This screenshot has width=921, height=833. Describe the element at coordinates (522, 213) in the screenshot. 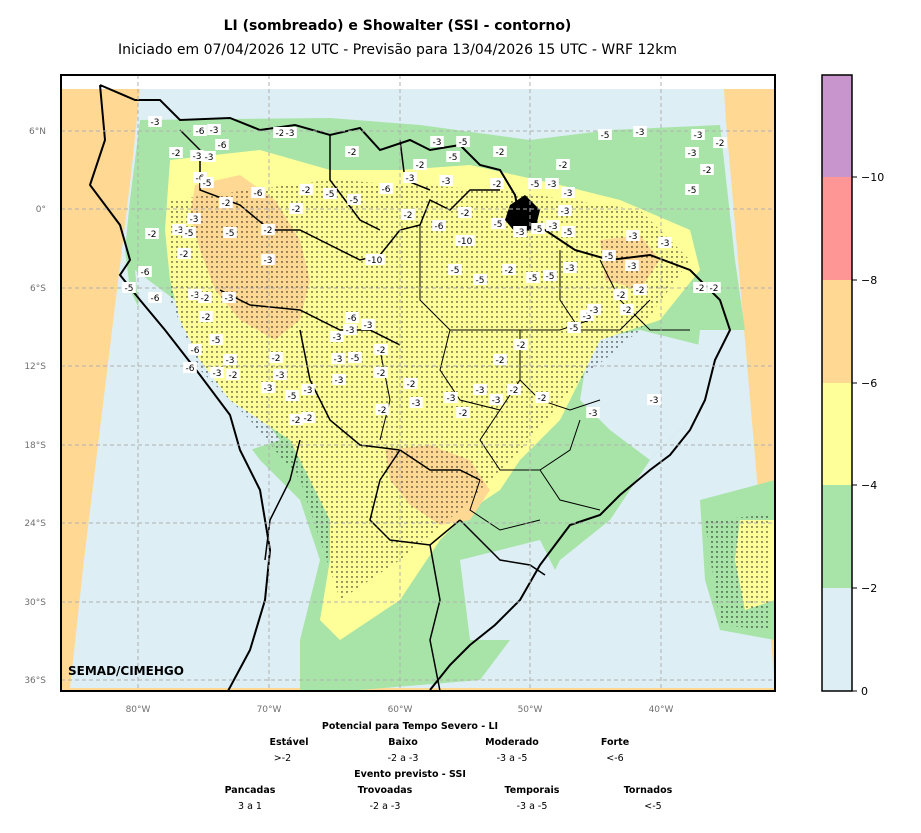

I see `marajo-island` at that location.